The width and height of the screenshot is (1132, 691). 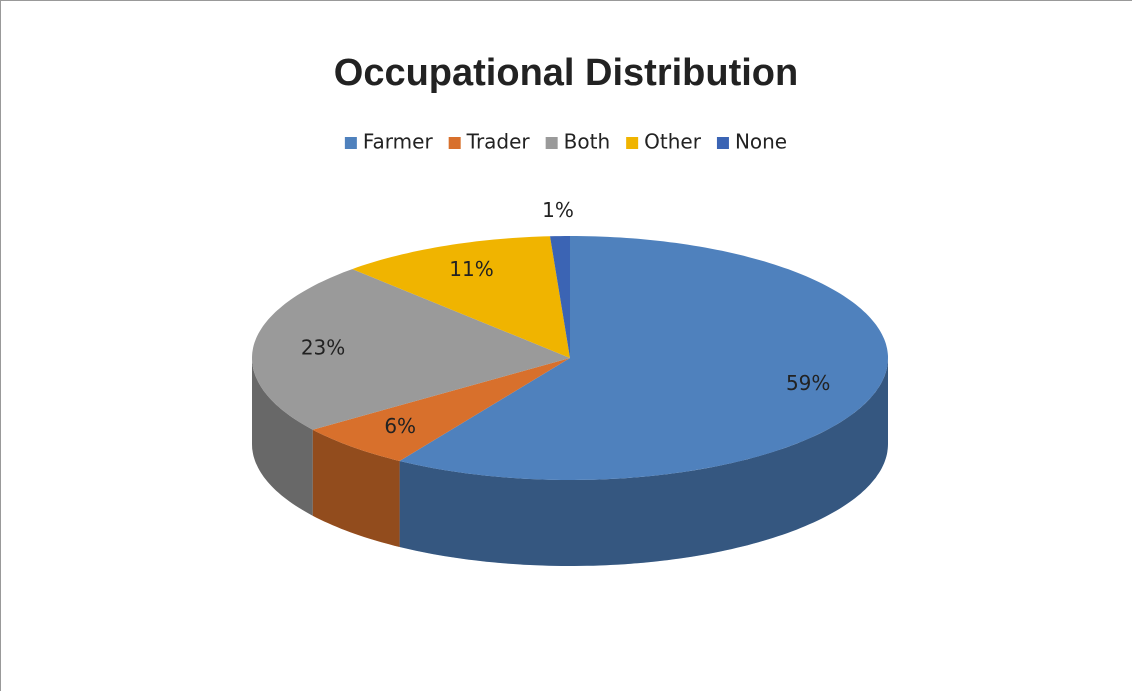 What do you see at coordinates (398, 142) in the screenshot?
I see `legend-label: Farmer` at bounding box center [398, 142].